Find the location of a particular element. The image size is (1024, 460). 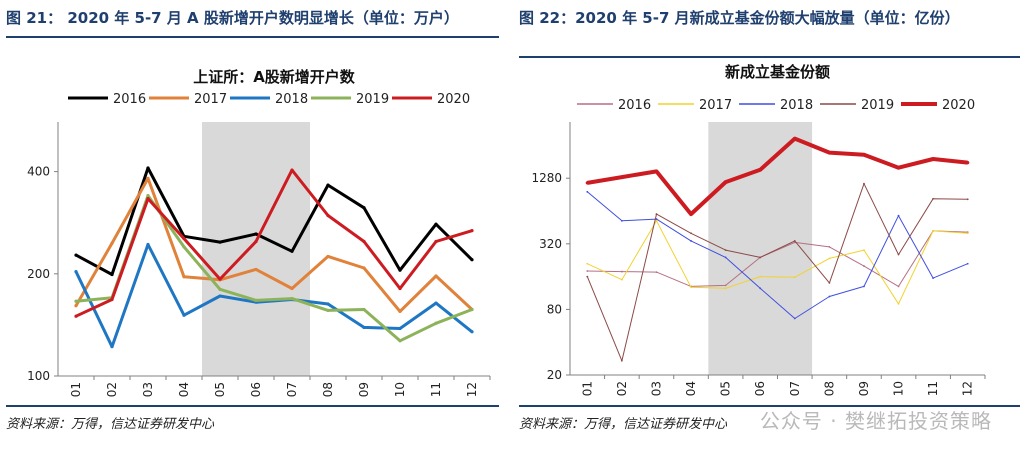

x-tick-label: 02 is located at coordinates (112, 389).